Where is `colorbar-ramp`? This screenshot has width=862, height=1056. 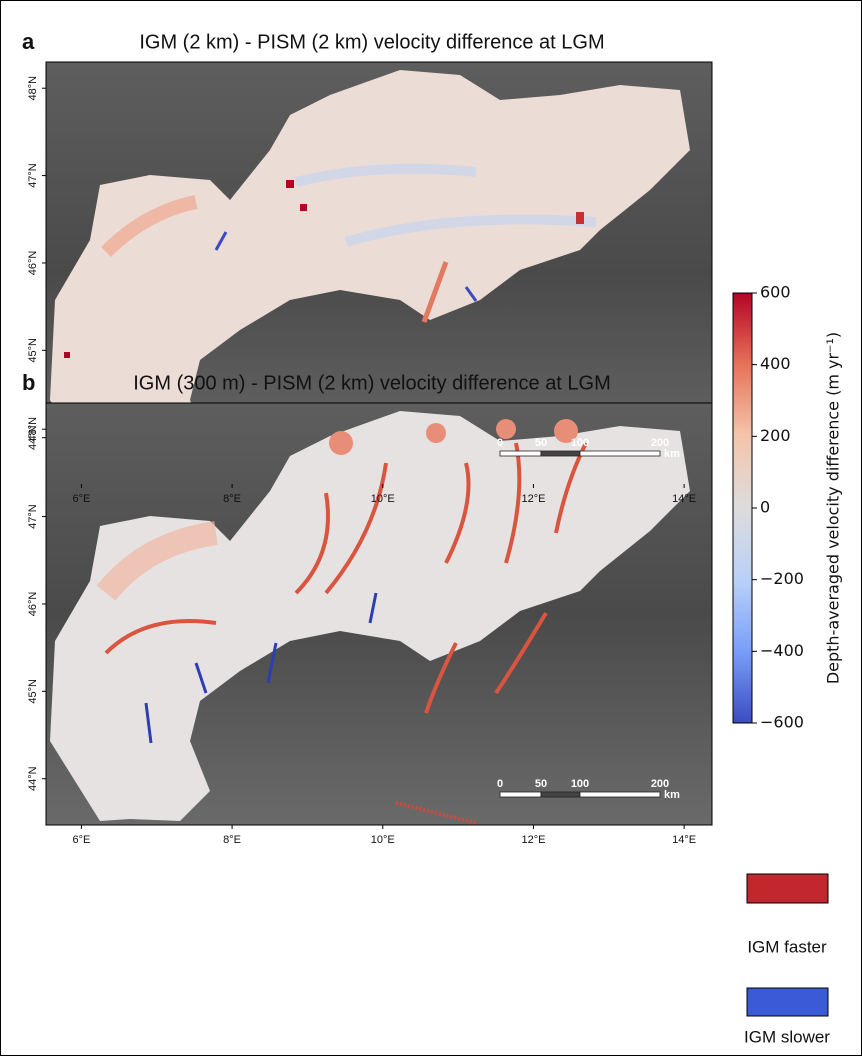 colorbar-ramp is located at coordinates (742, 508).